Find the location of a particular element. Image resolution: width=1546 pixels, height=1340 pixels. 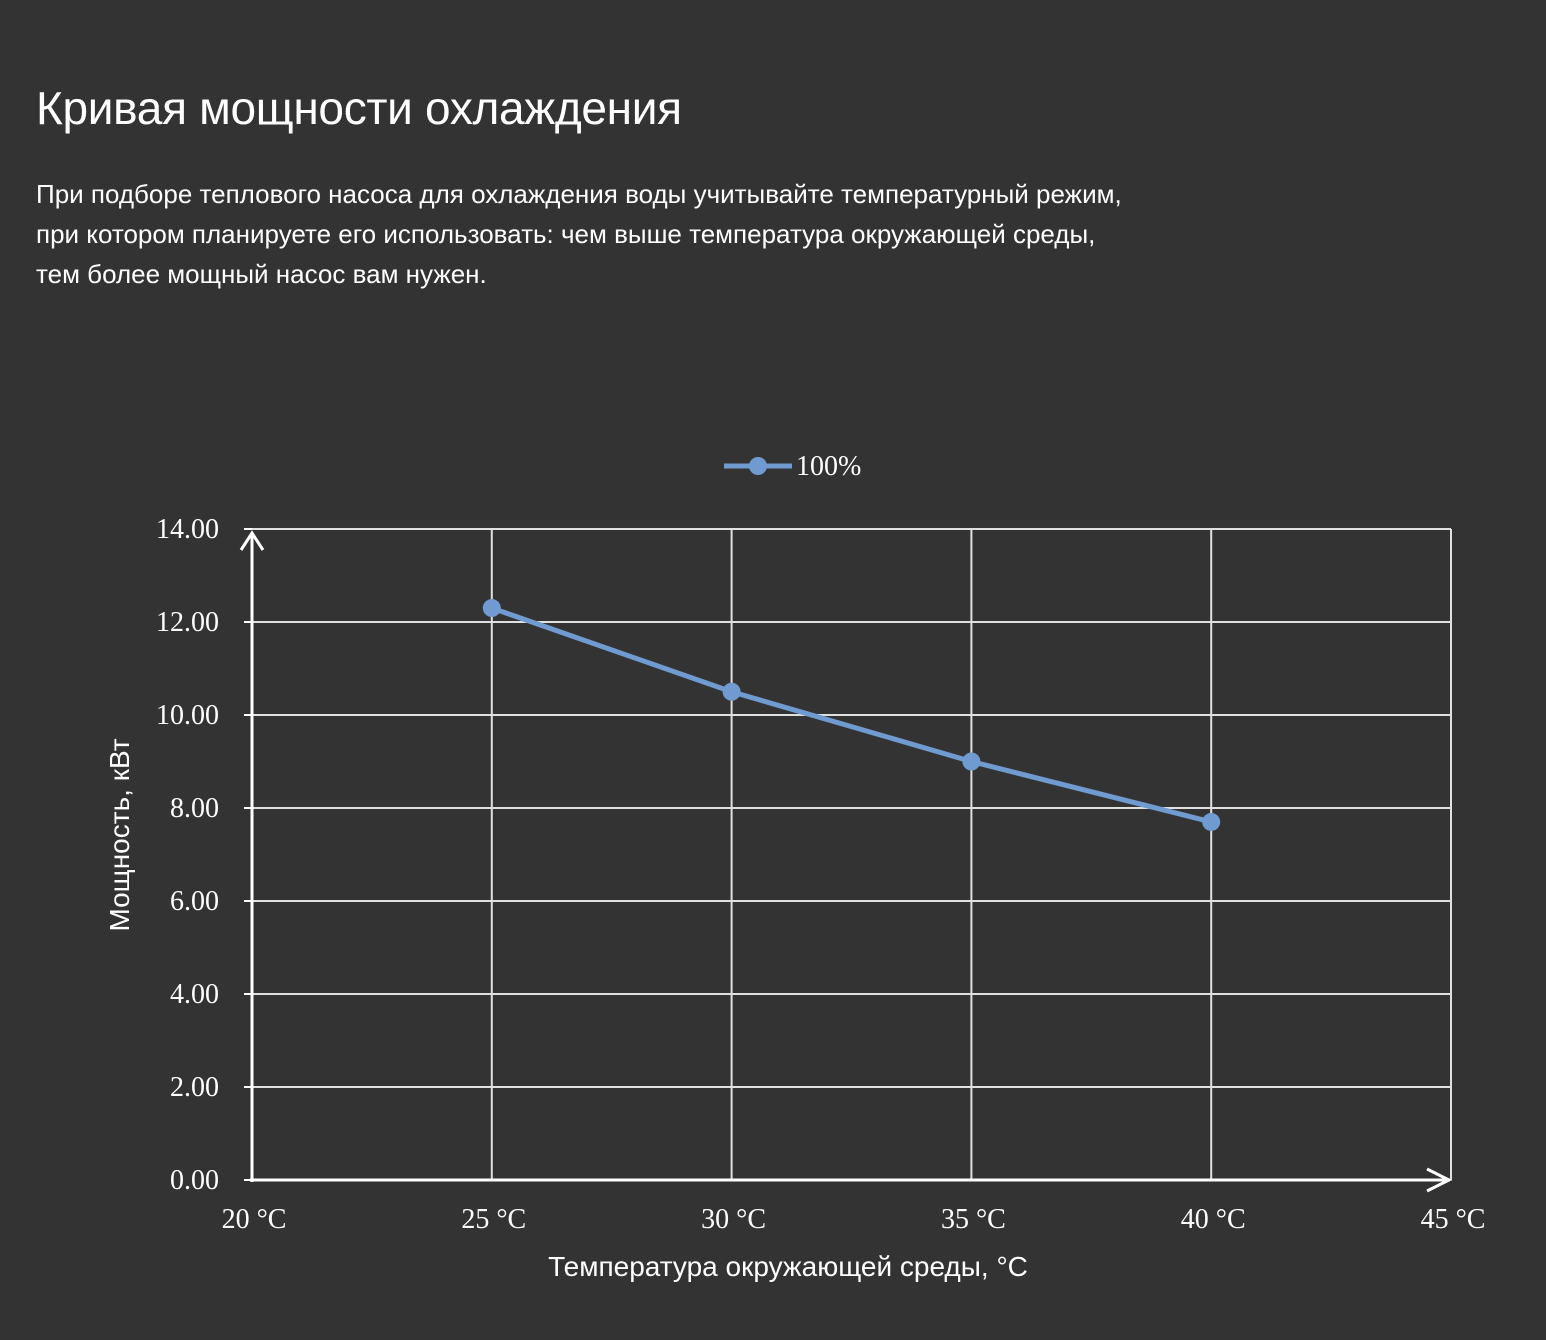

x-tick-label: 40 °C is located at coordinates (1213, 1219).